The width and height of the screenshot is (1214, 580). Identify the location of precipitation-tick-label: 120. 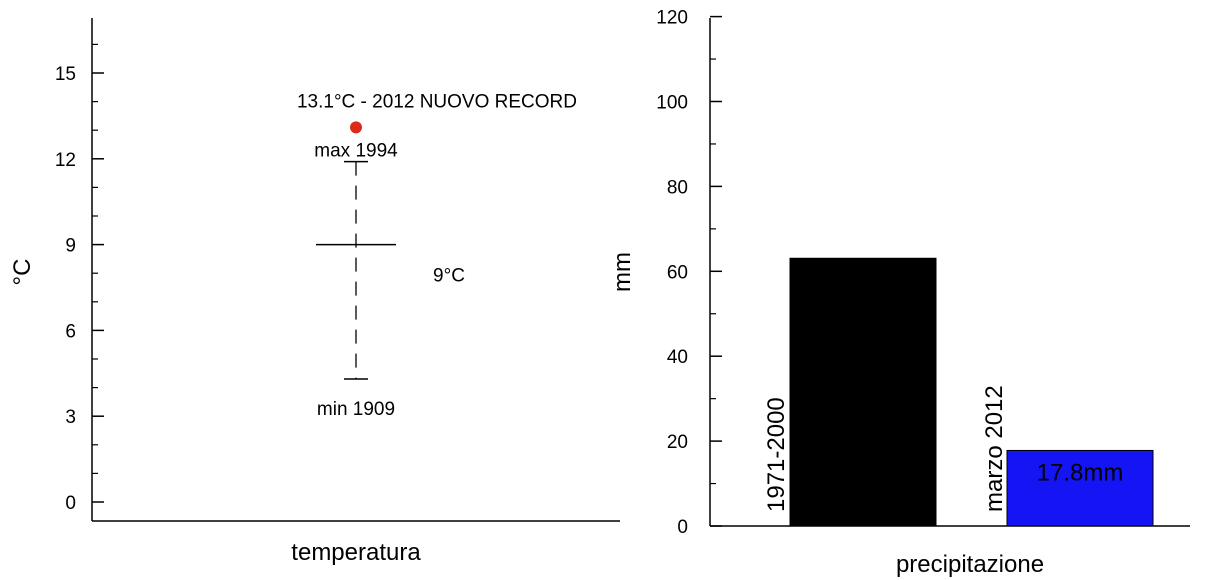
(672, 18).